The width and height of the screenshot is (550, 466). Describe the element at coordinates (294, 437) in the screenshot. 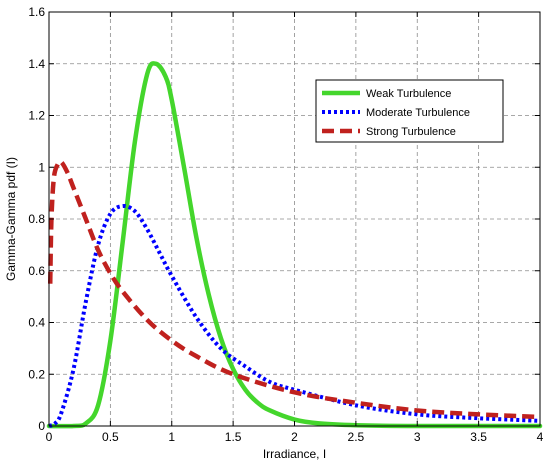

I see `x-tick-label: 2` at that location.